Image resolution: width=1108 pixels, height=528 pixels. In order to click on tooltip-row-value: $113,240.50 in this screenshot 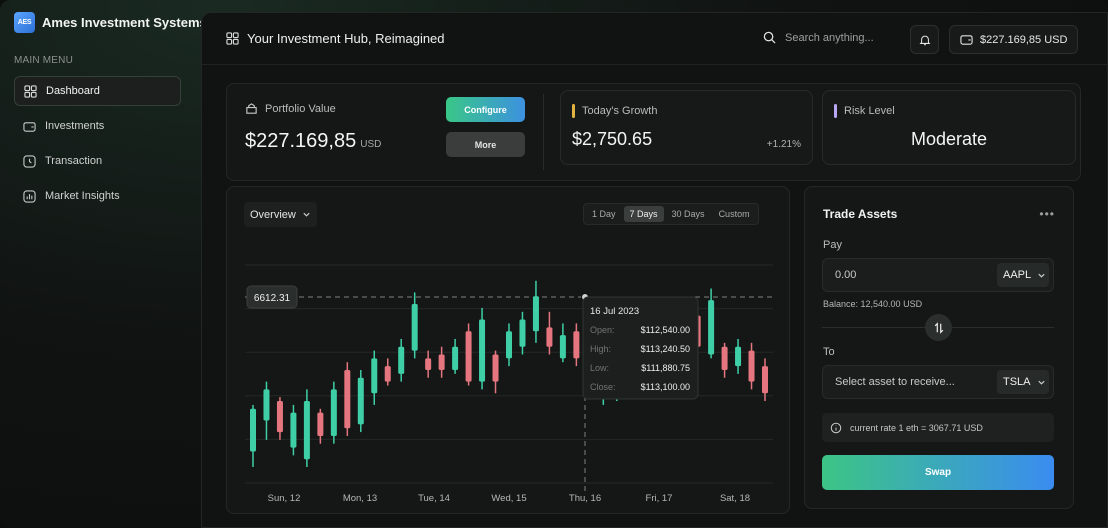, I will do `click(665, 349)`.